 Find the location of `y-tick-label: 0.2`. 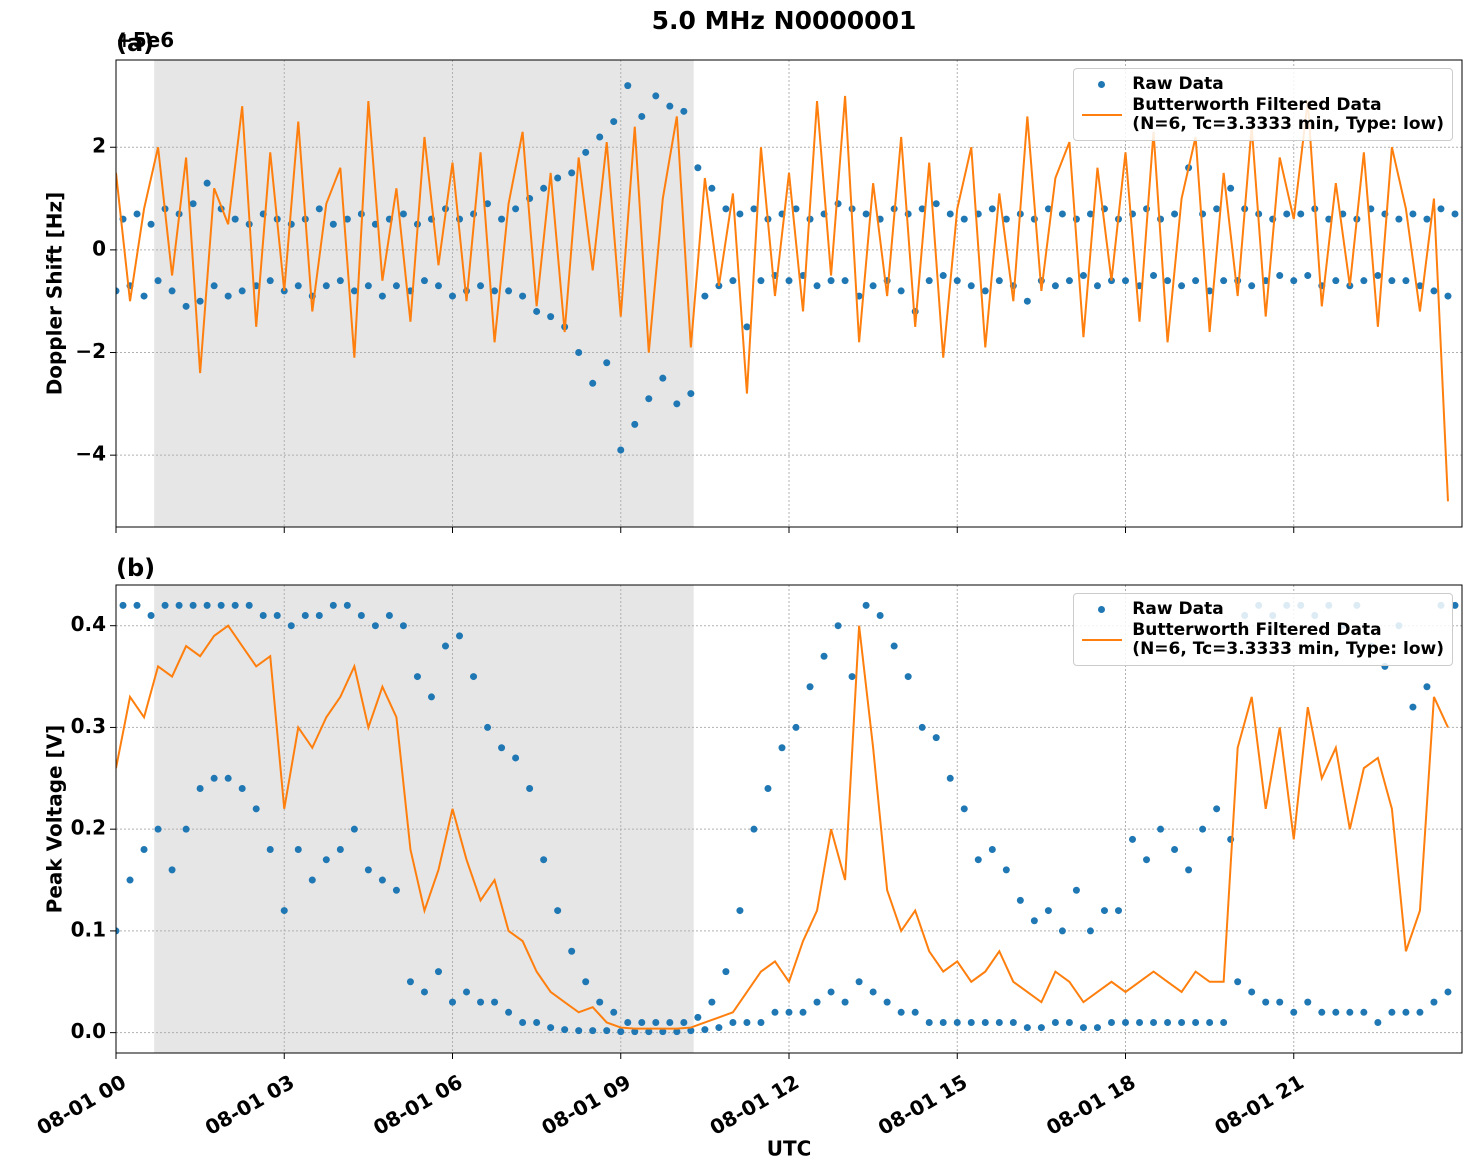

y-tick-label: 0.2 is located at coordinates (88, 828).